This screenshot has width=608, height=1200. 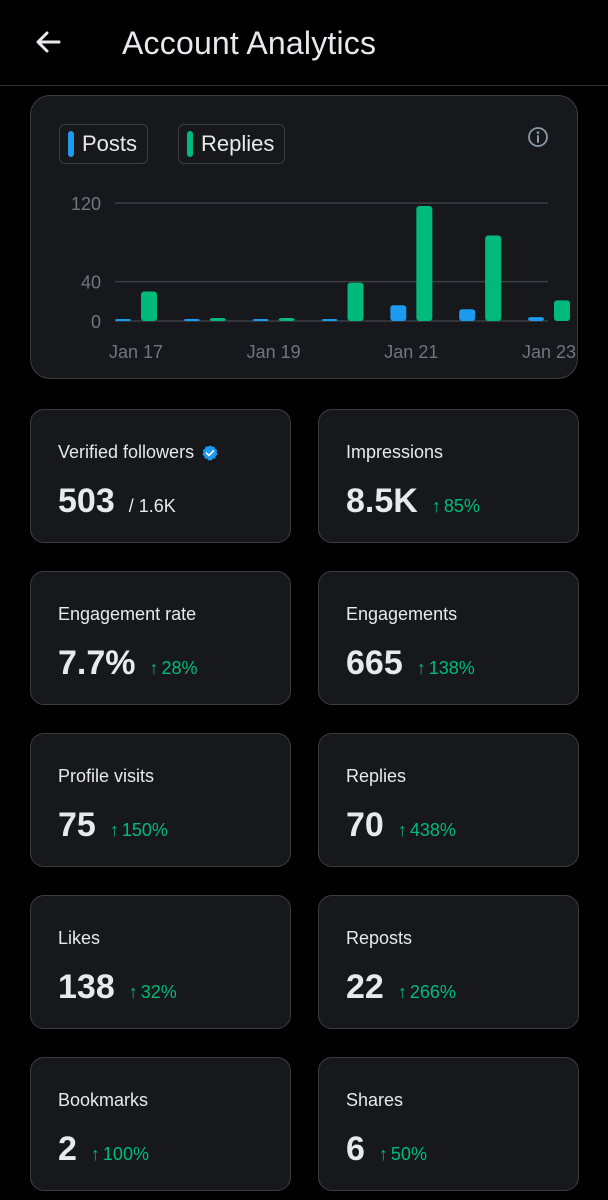 I want to click on stat-label: Verified followers, so click(x=138, y=452).